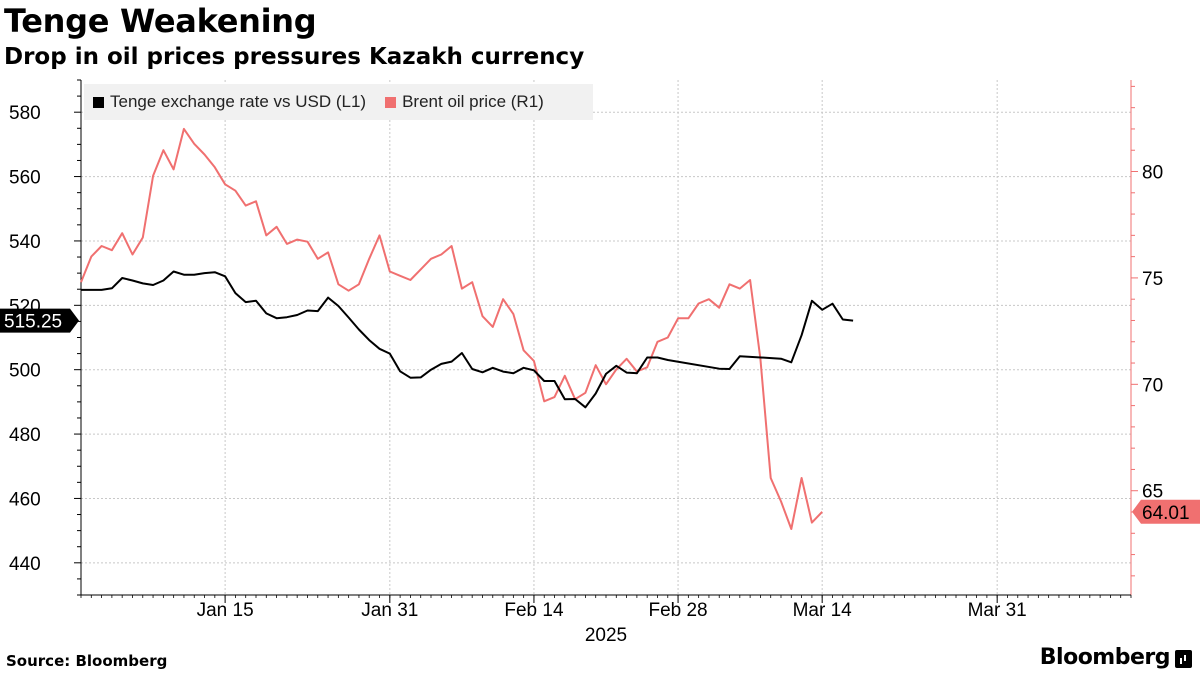 This screenshot has width=1200, height=675. Describe the element at coordinates (25, 371) in the screenshot. I see `y-left-tick-label: 500` at that location.